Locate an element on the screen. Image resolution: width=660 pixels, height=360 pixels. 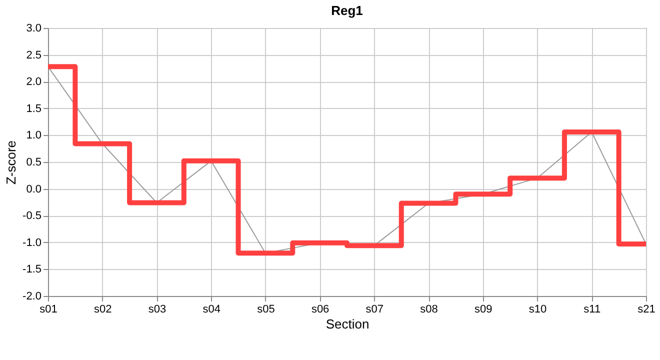
y-tick-label: -1.0 is located at coordinates (32, 242).